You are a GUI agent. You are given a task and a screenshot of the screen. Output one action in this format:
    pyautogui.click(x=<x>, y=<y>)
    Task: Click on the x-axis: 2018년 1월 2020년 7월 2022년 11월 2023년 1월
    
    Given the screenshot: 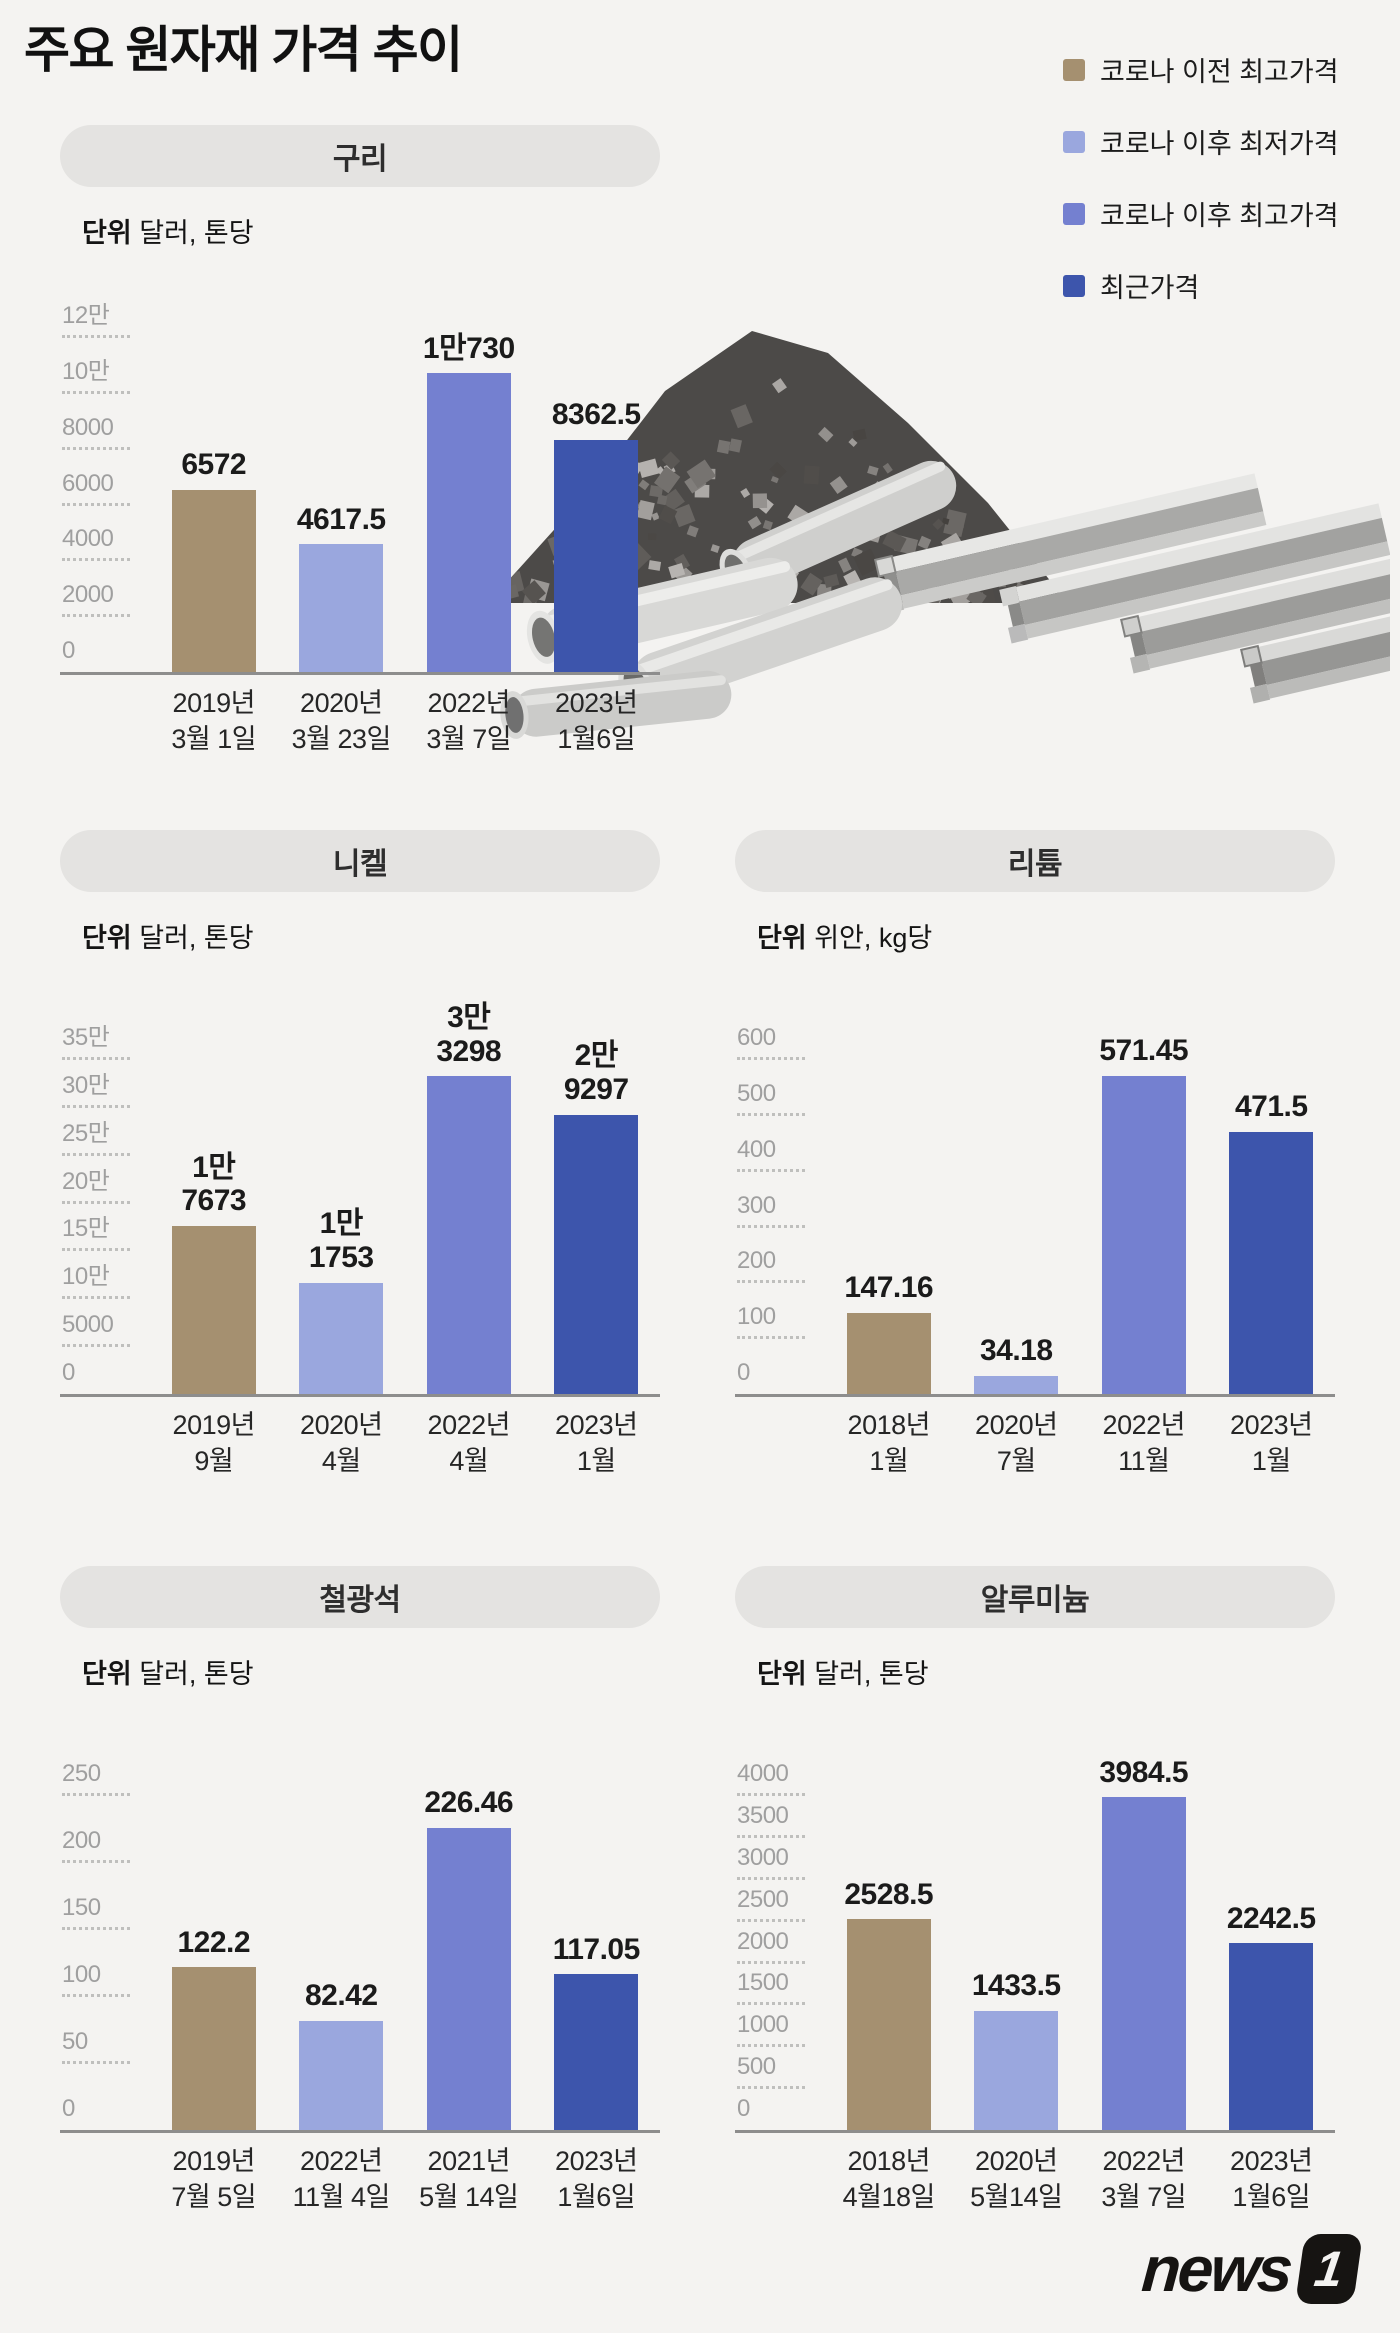 What is the action you would take?
    pyautogui.click(x=1080, y=1443)
    